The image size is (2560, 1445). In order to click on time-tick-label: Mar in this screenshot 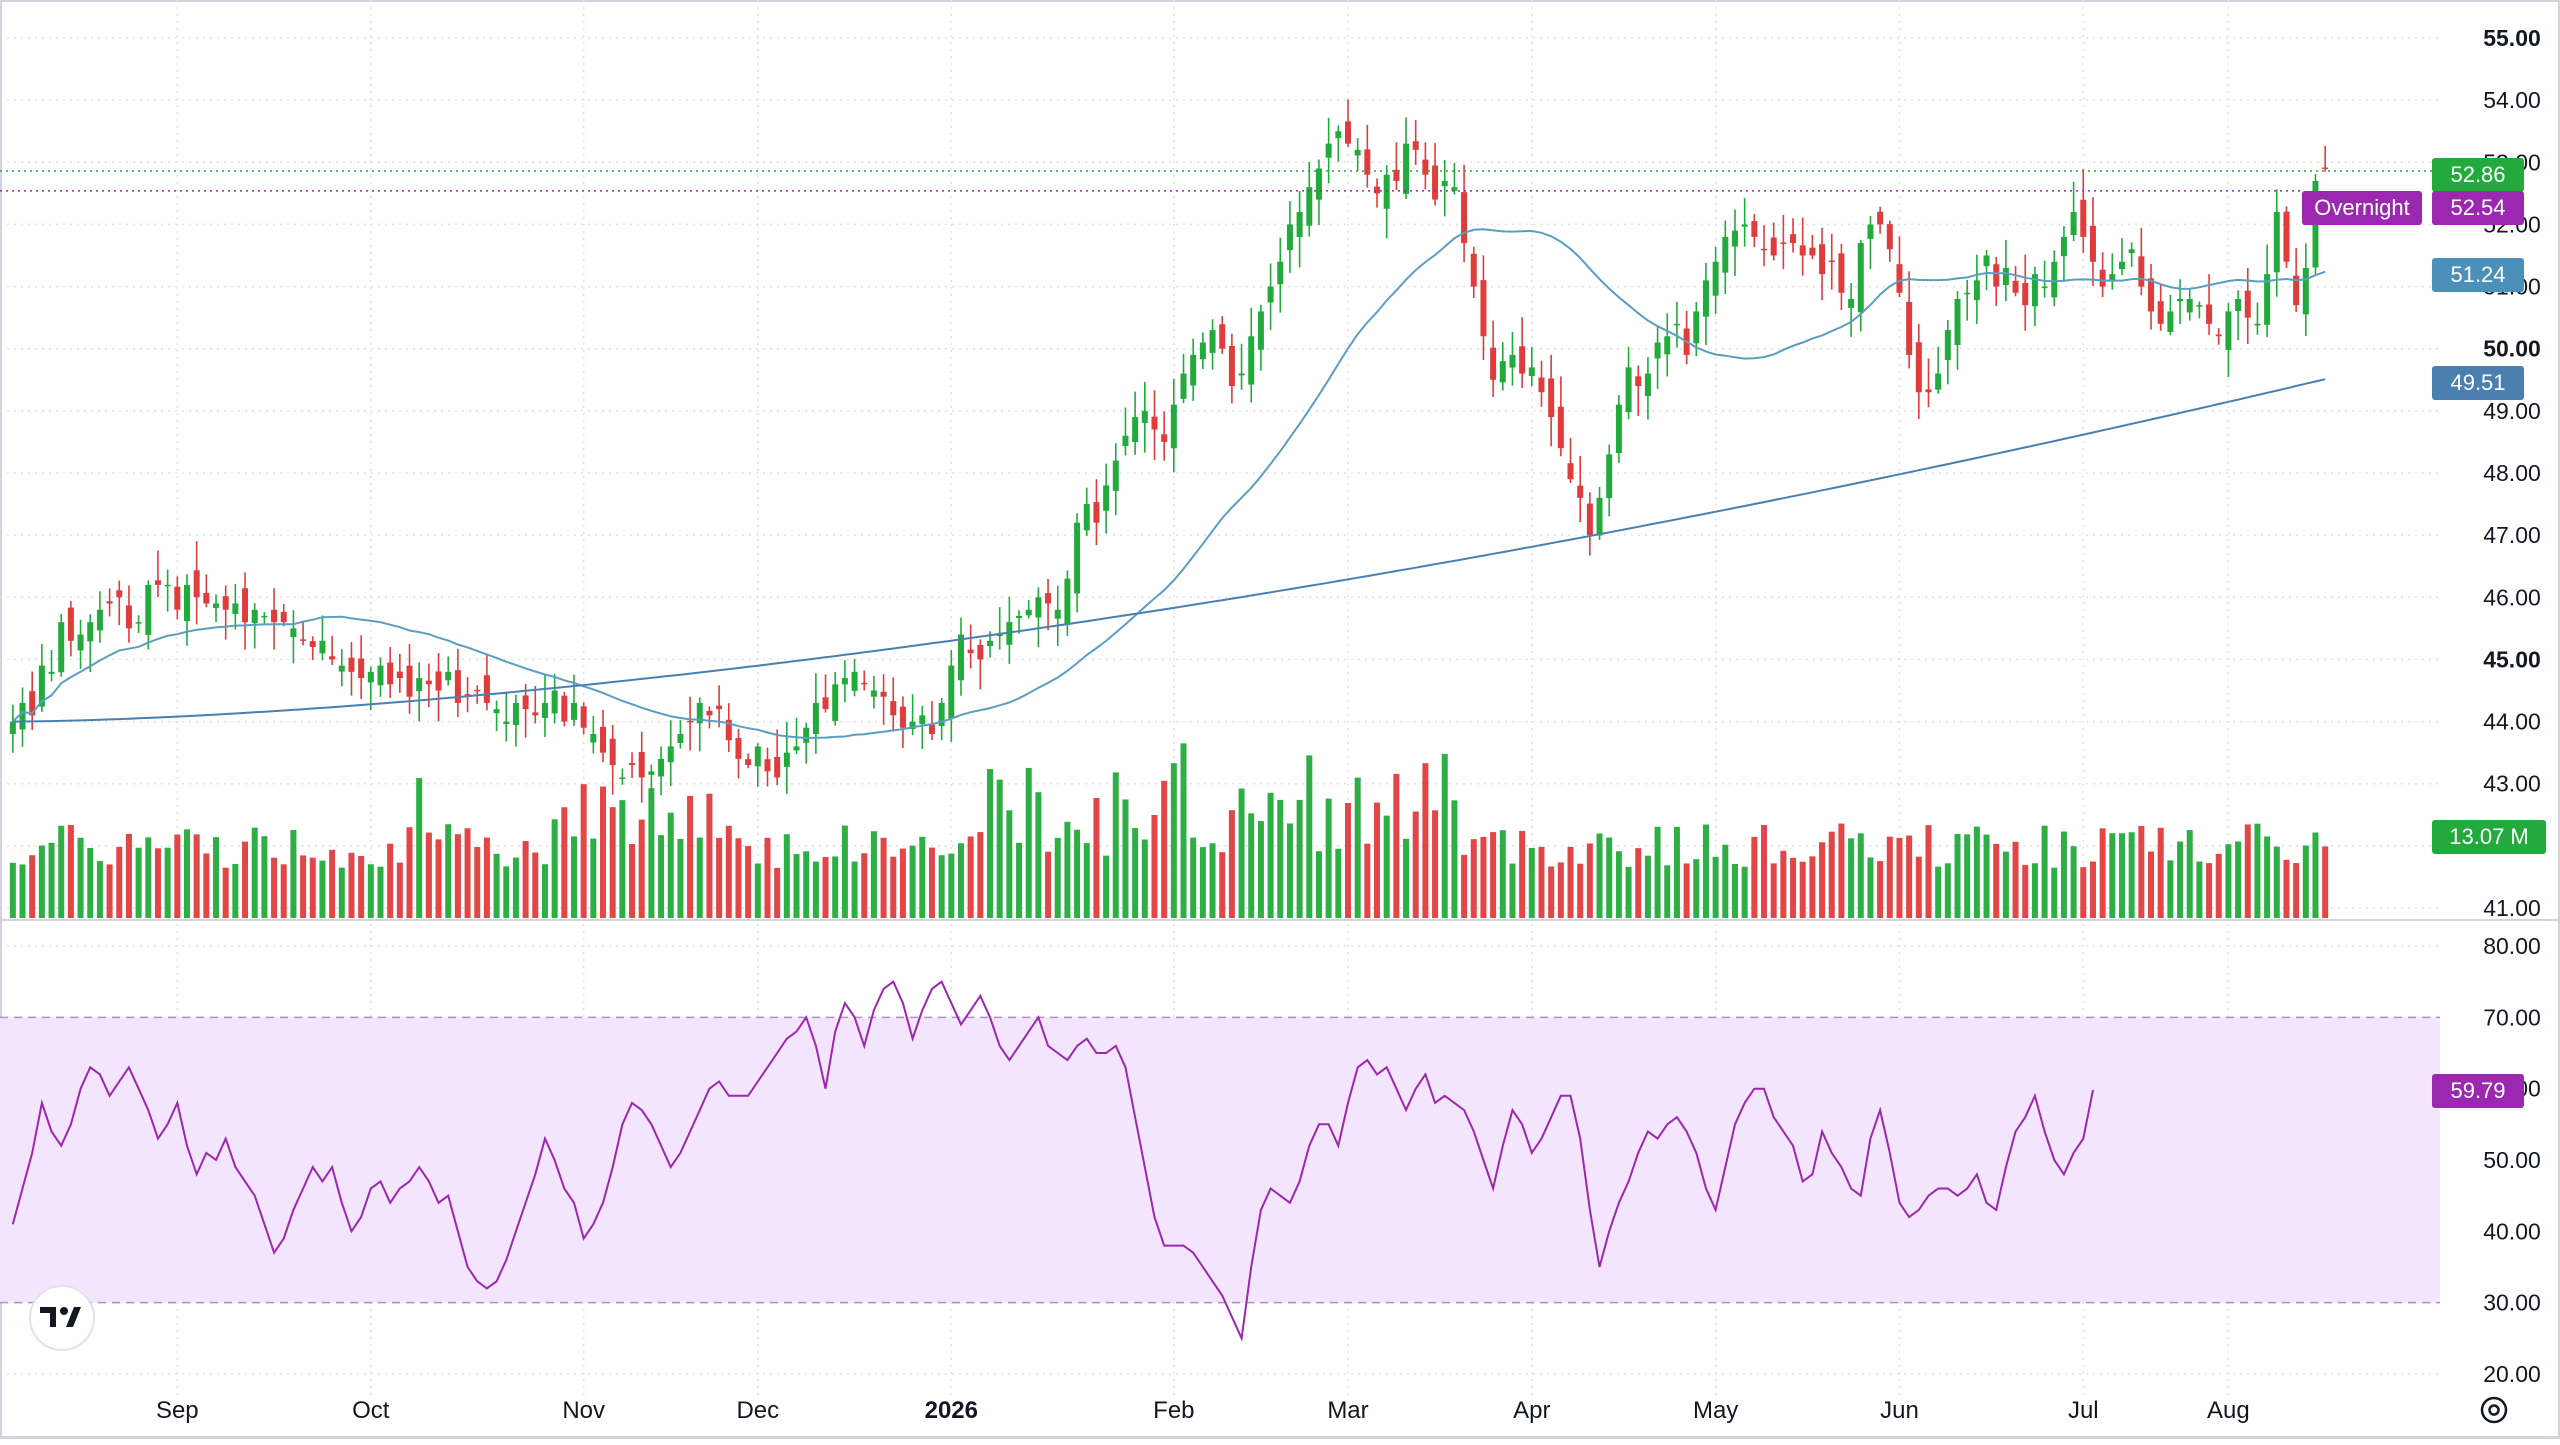, I will do `click(1347, 1410)`.